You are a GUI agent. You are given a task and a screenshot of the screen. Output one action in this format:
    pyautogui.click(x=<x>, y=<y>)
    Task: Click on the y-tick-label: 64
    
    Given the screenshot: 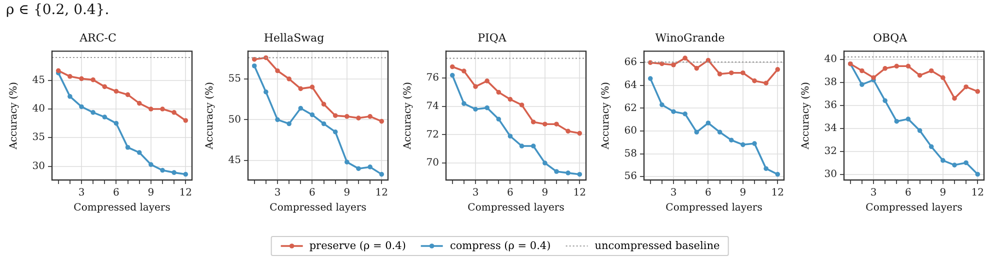 What is the action you would take?
    pyautogui.click(x=630, y=85)
    